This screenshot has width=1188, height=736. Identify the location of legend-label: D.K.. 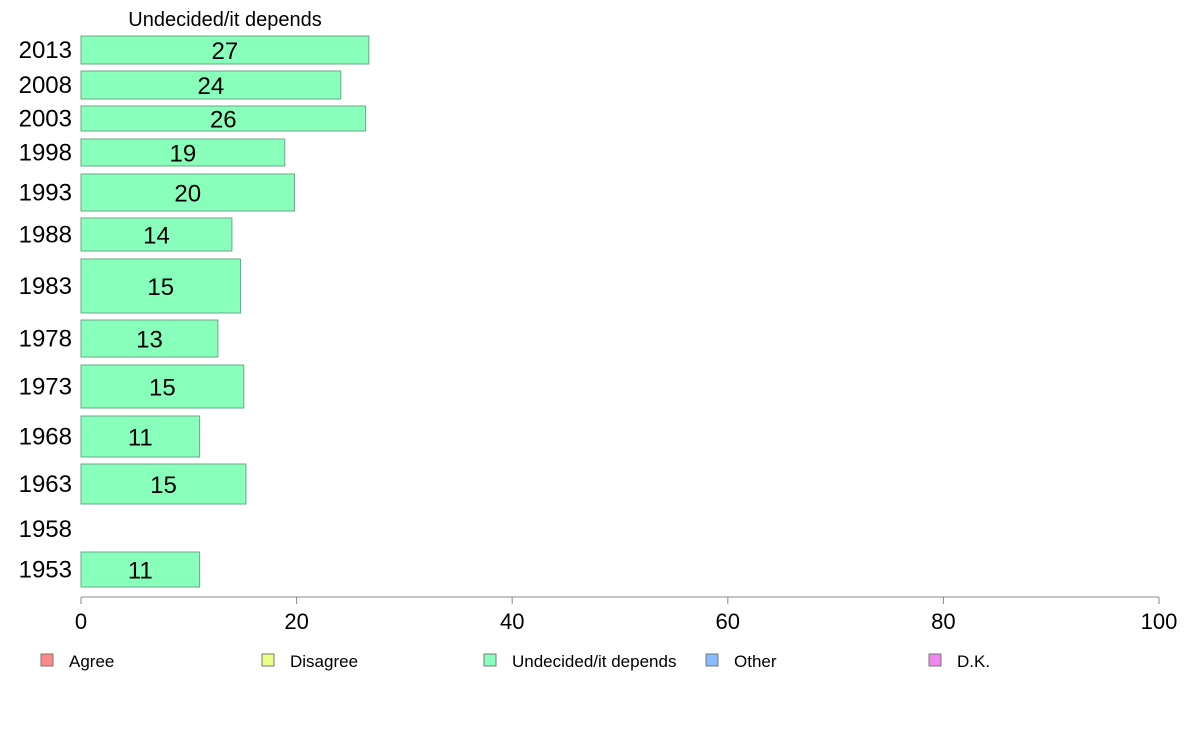
(973, 661).